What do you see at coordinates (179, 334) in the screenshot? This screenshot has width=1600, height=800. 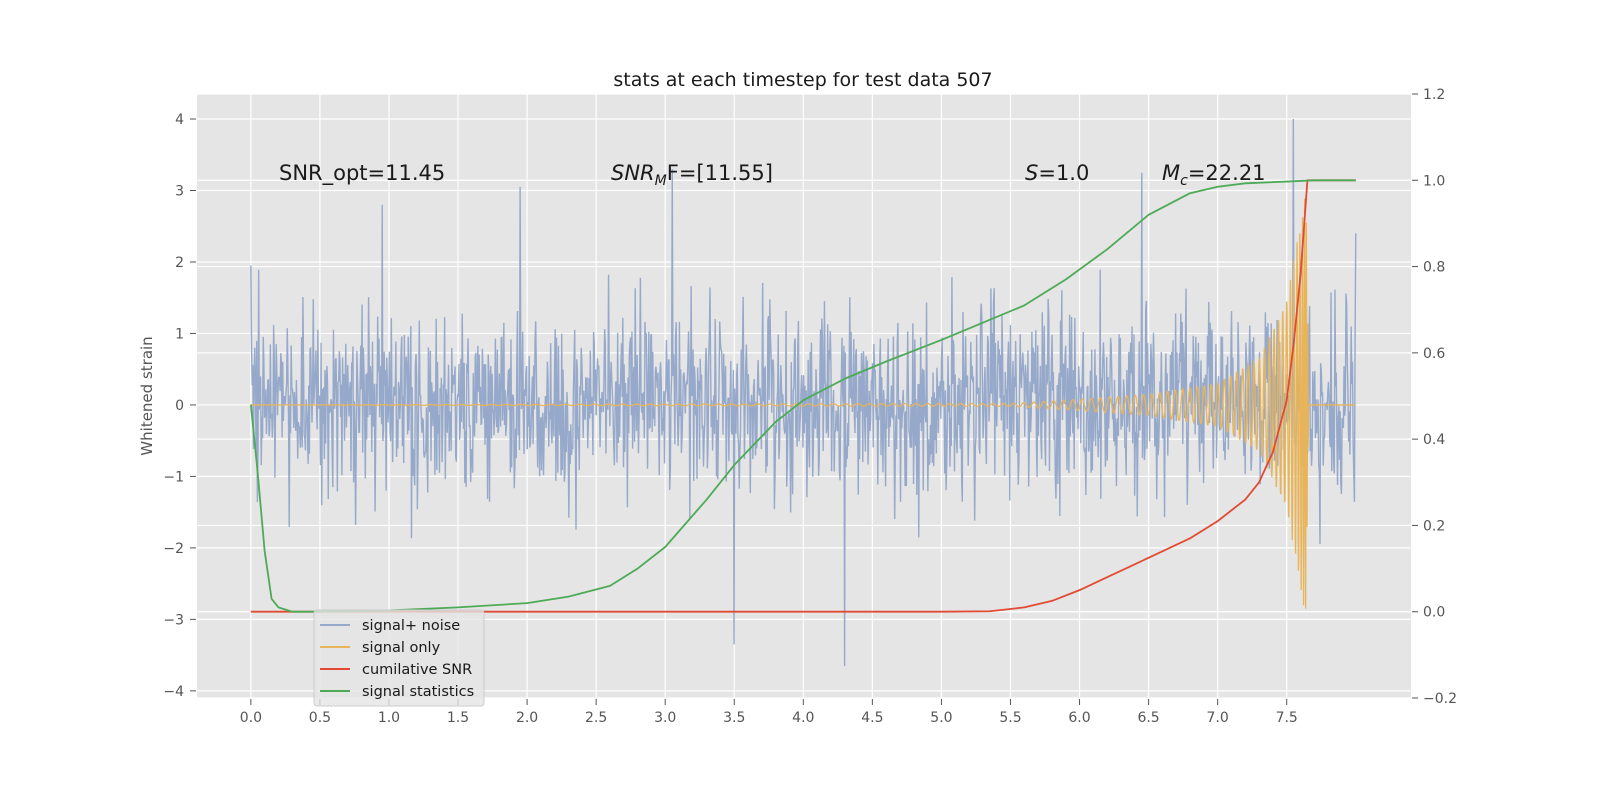 I see `y-tick-label: 1` at bounding box center [179, 334].